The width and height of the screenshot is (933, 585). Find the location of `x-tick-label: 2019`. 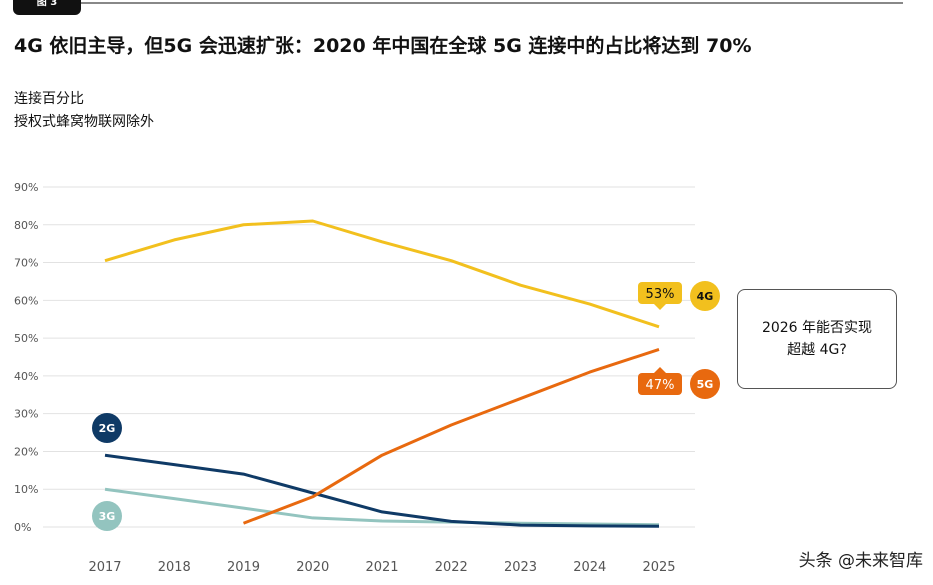

x-tick-label: 2019 is located at coordinates (243, 567).